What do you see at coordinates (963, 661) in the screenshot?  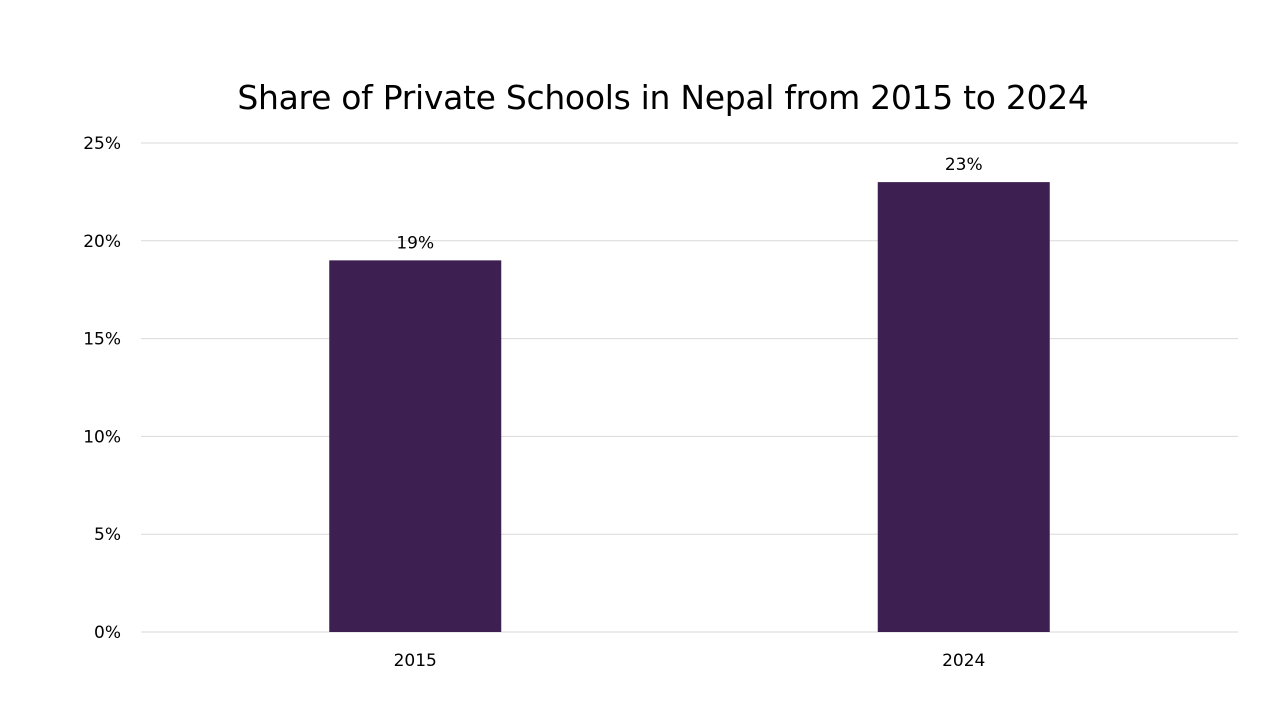 I see `x-tick-label-2024: 2024` at bounding box center [963, 661].